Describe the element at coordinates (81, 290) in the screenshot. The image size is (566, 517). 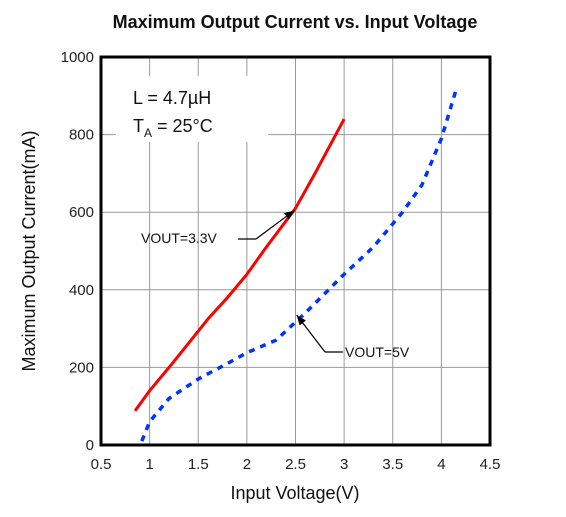
I see `y-tick-label: 400` at that location.